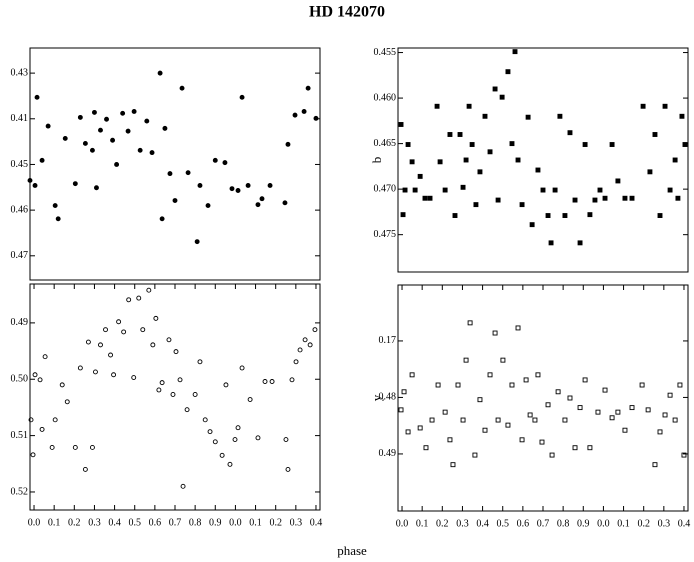 This screenshot has width=694, height=562. Describe the element at coordinates (462, 523) in the screenshot. I see `x-tick-label: 0.3` at that location.